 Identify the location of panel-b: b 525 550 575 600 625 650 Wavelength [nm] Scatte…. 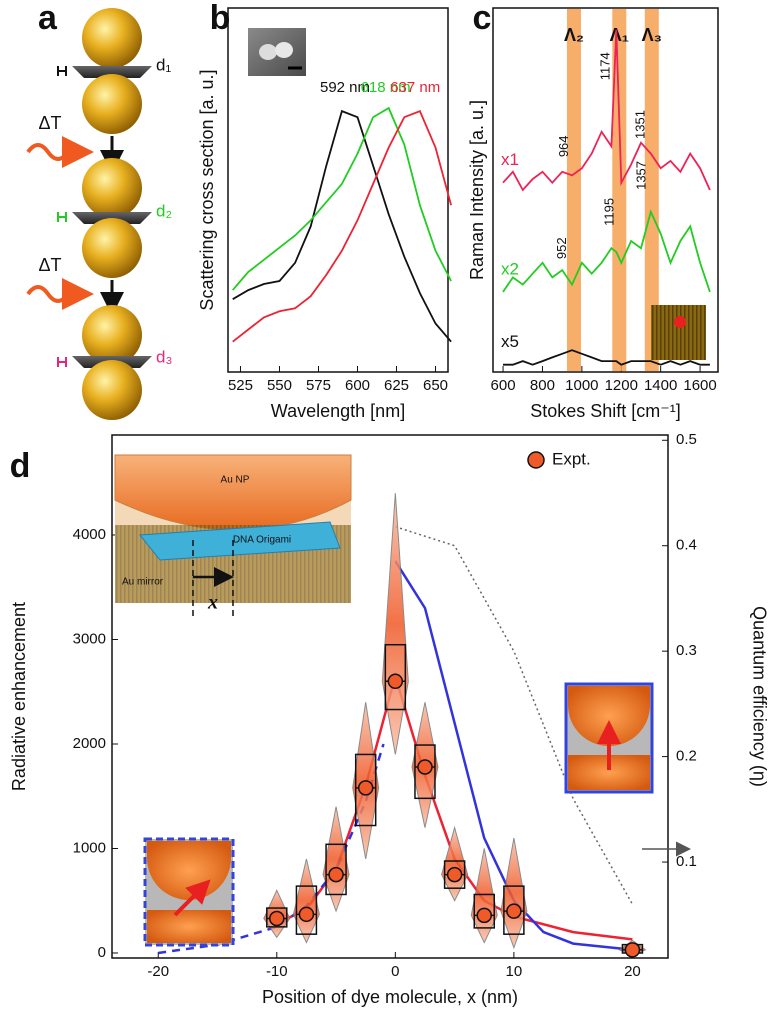
(324, 210).